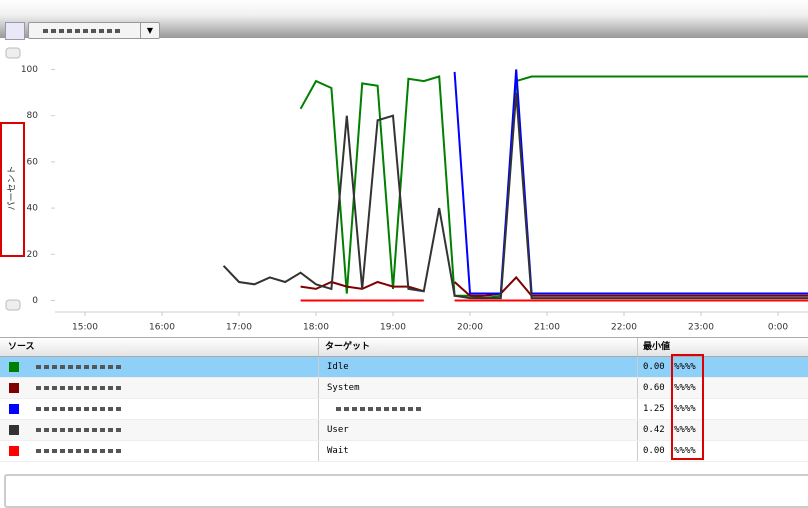  What do you see at coordinates (338, 430) in the screenshot?
I see `target-cell: User` at bounding box center [338, 430].